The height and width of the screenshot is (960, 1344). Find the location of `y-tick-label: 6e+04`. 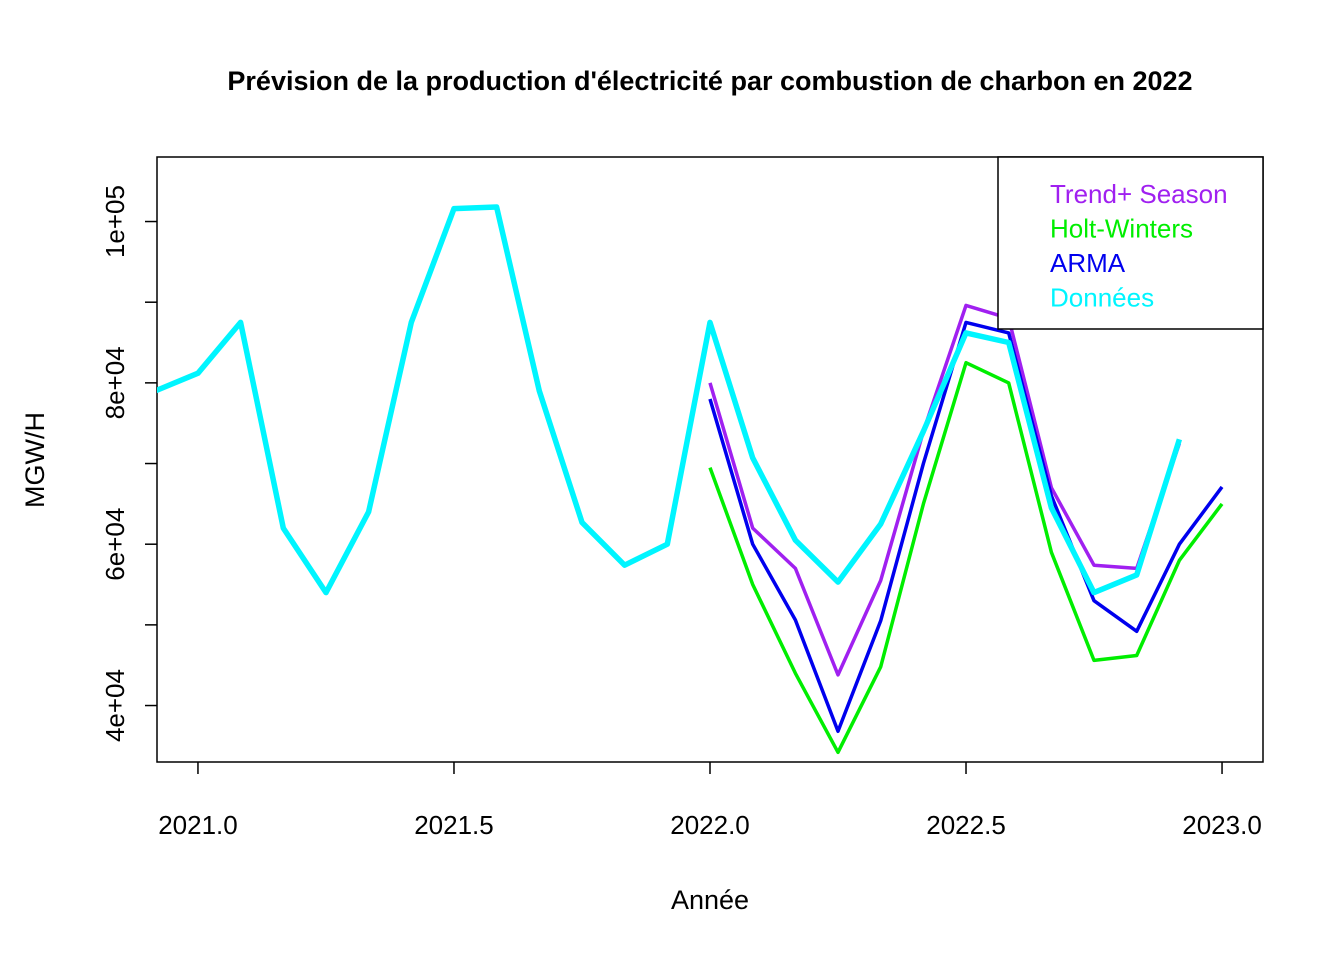

y-tick-label: 6e+04 is located at coordinates (115, 544).